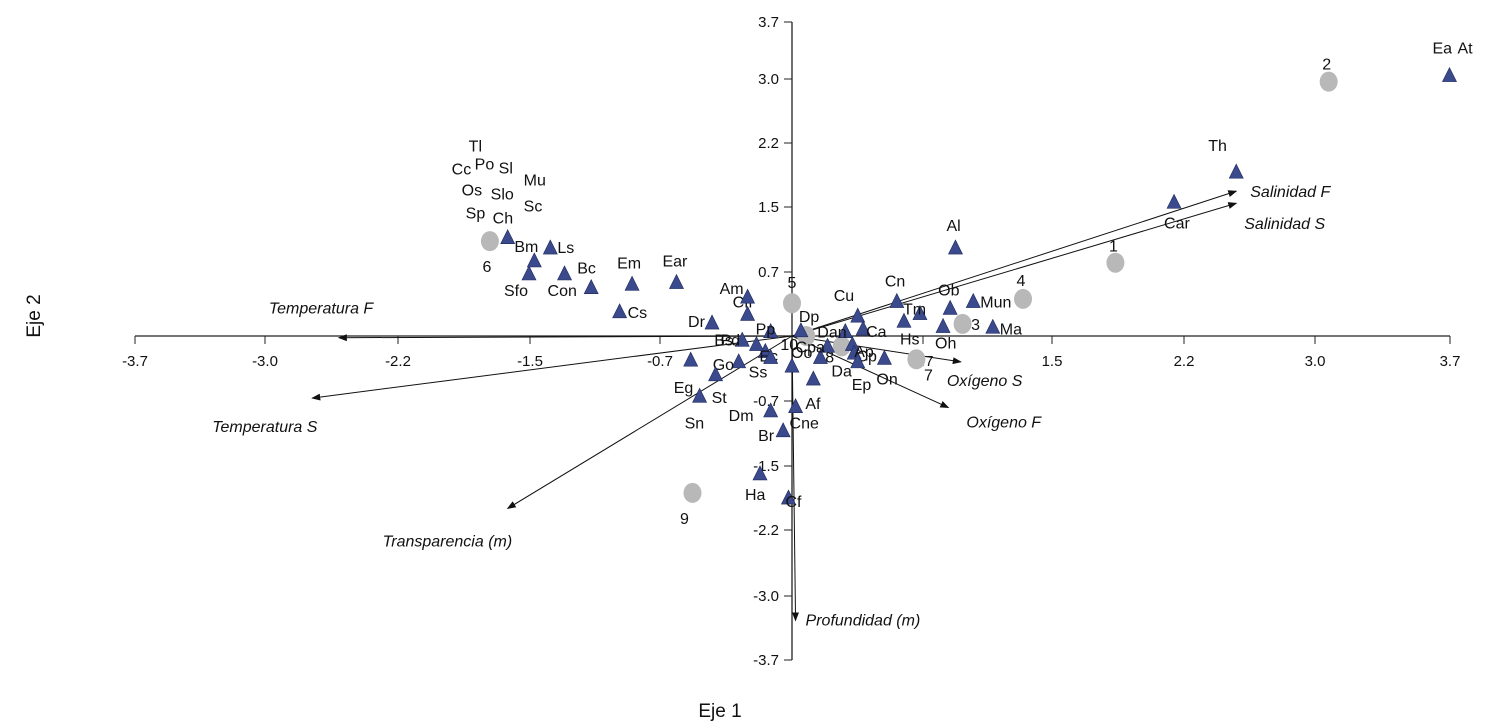 This screenshot has width=1489, height=725. I want to click on vector-ox-geno-s, so click(876, 350).